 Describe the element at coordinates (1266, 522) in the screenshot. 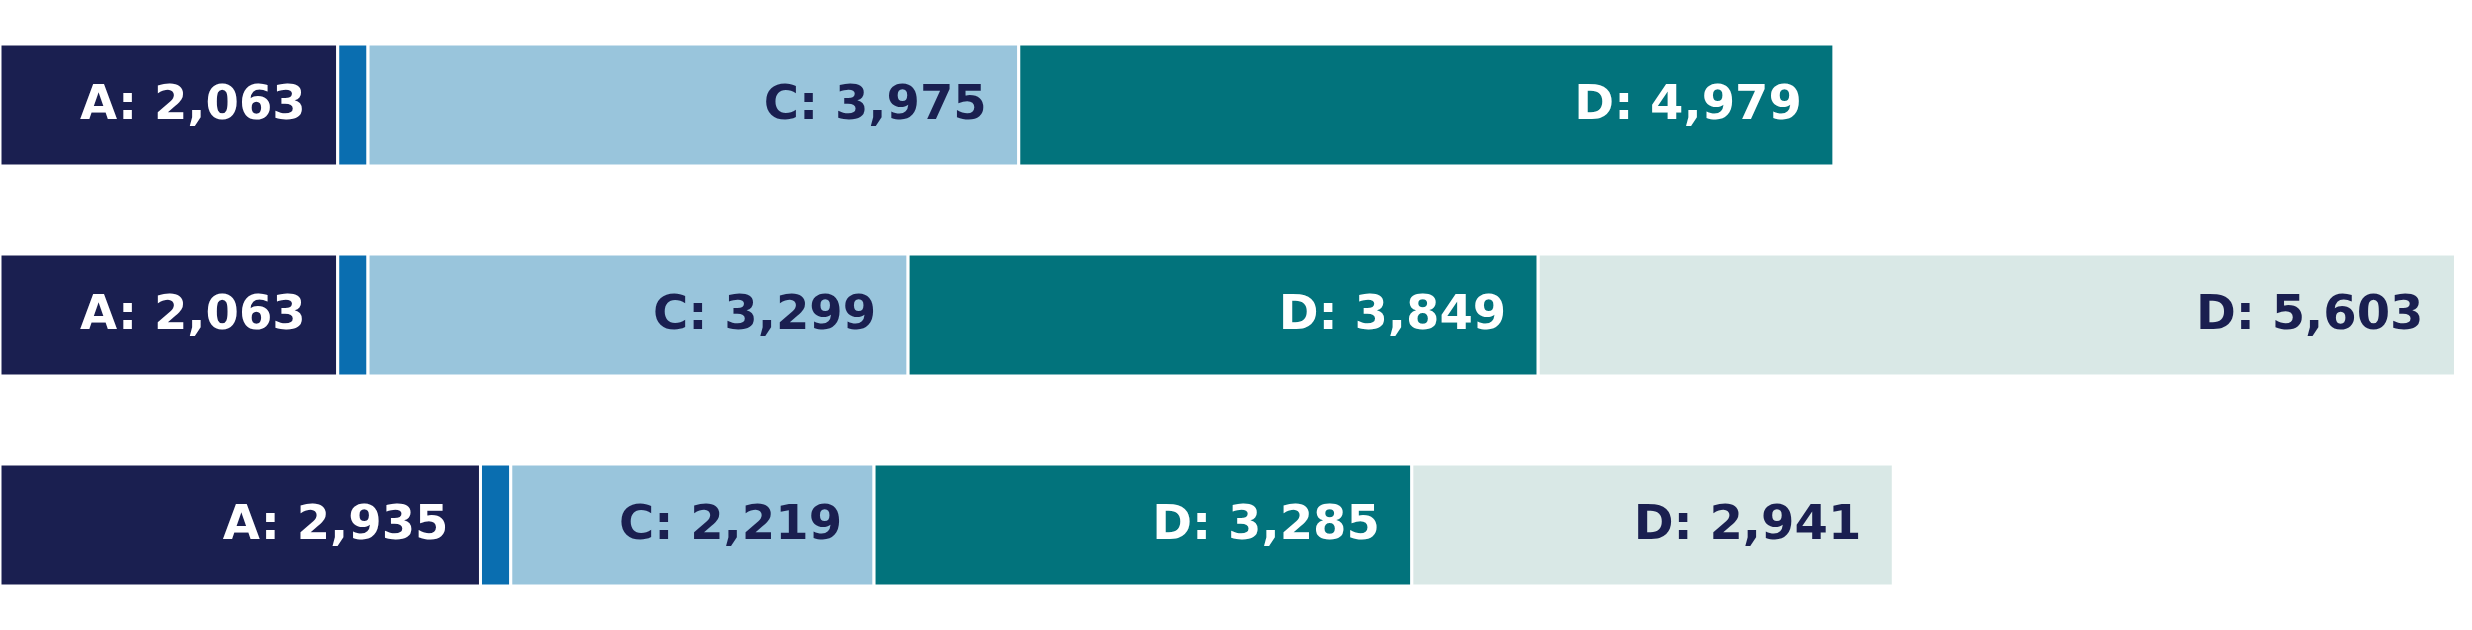

I see `data-label: D: 3,285` at that location.